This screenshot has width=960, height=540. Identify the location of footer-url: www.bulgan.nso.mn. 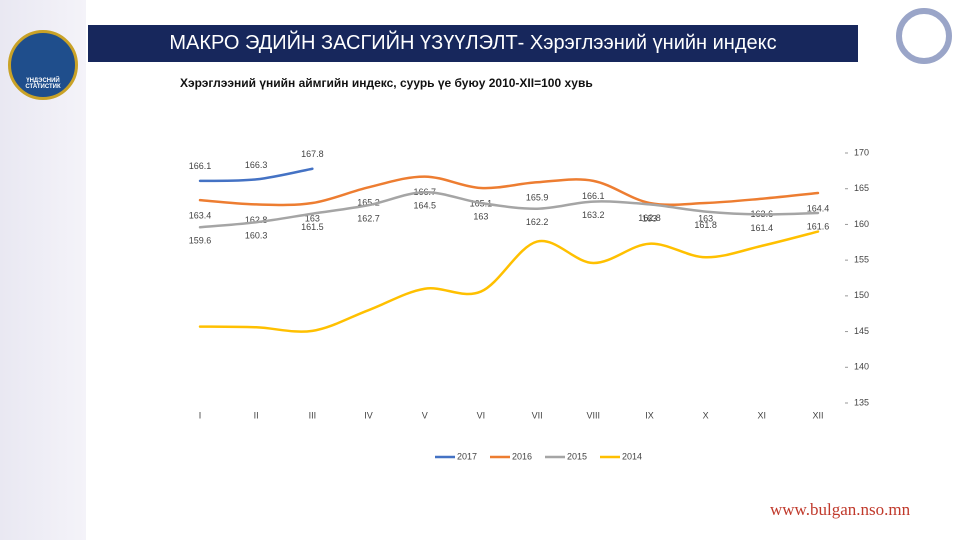
(840, 509).